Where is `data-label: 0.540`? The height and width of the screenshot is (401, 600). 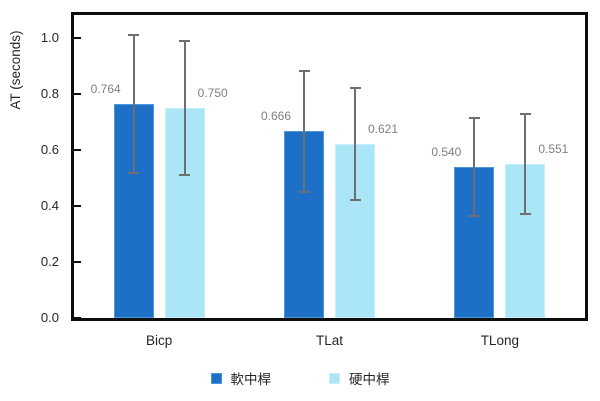 data-label: 0.540 is located at coordinates (446, 151).